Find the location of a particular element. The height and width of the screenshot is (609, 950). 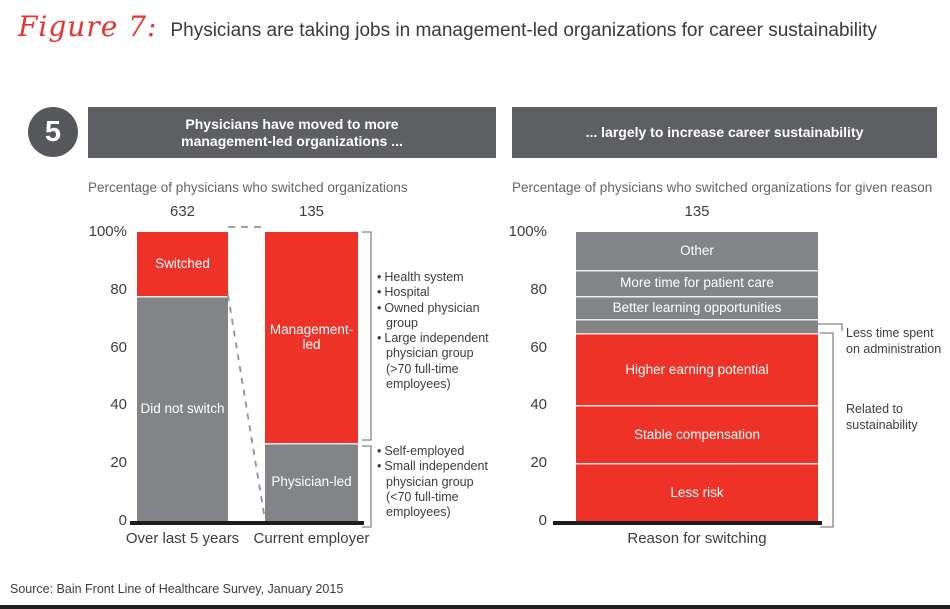

left-panel-header-line1: Physicians have moved to more is located at coordinates (292, 123).